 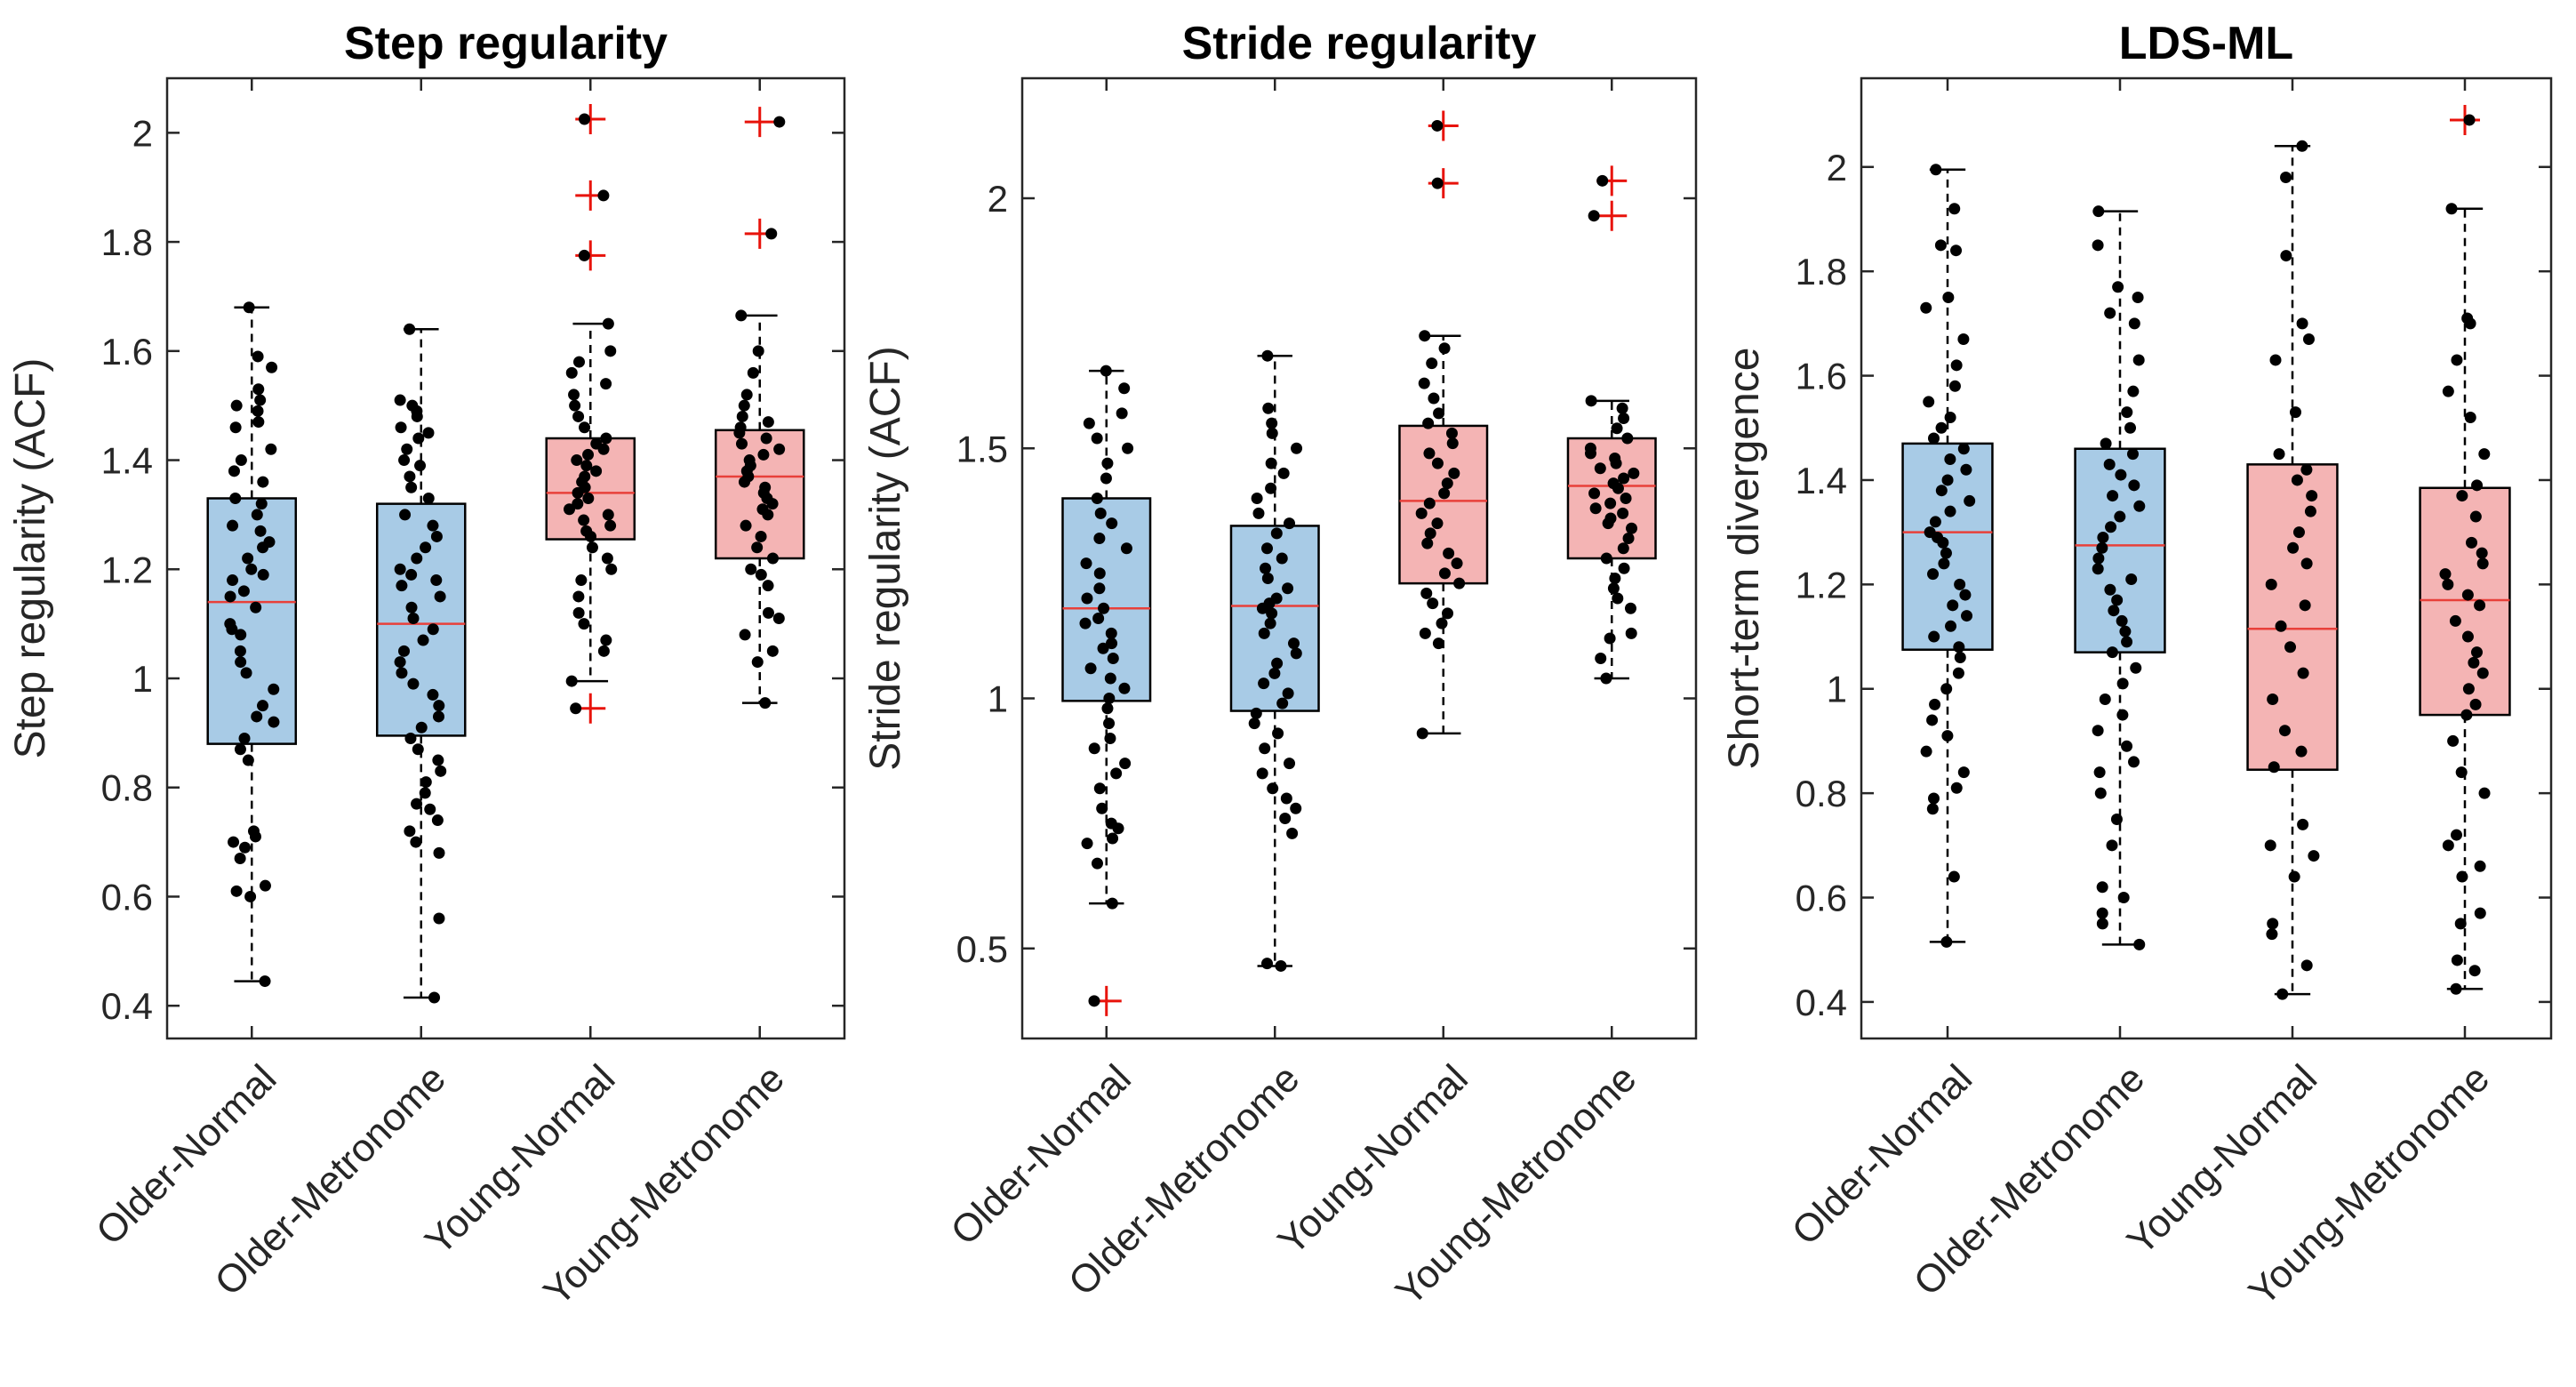 What do you see at coordinates (1612, 215) in the screenshot?
I see `outlier-marker` at bounding box center [1612, 215].